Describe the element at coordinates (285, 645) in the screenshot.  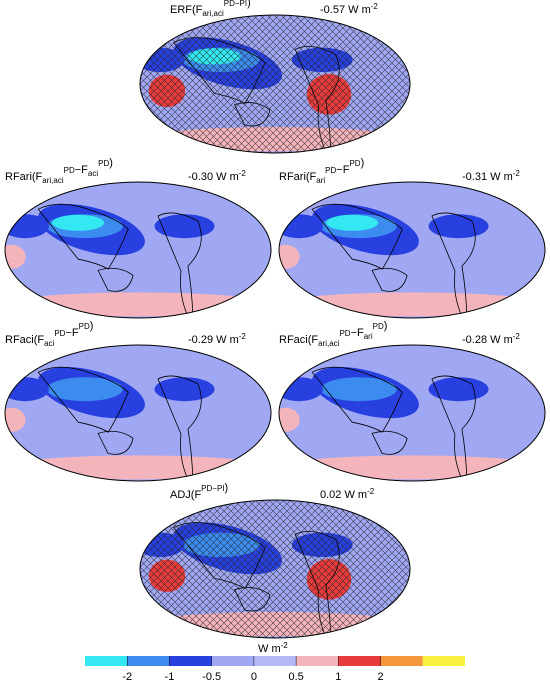
I see `colorbar-unit-sup: -2` at that location.